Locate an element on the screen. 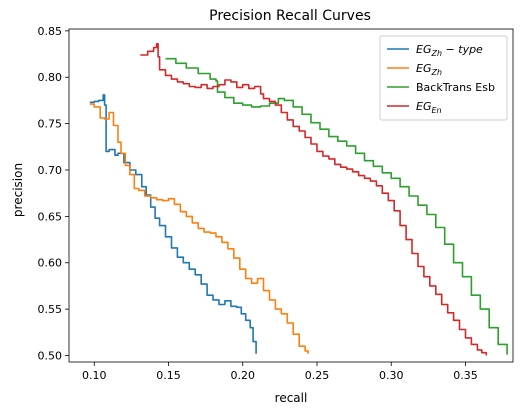  y-tick-label: 0.80 is located at coordinates (50, 77).